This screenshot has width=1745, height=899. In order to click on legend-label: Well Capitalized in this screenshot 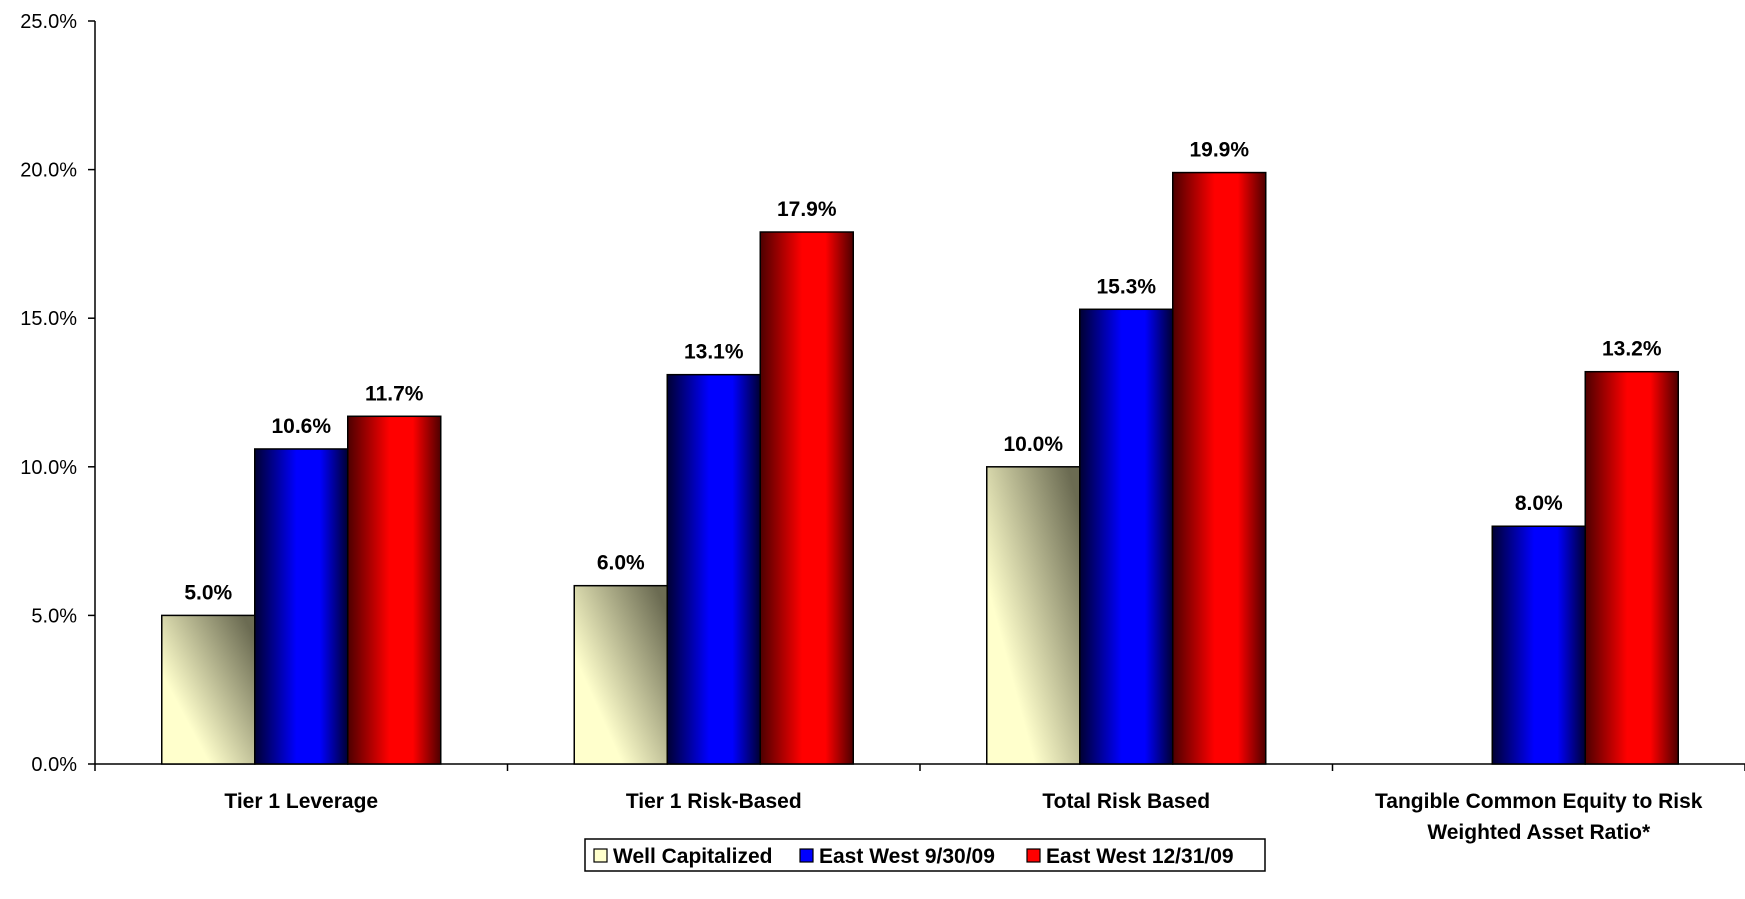, I will do `click(692, 856)`.